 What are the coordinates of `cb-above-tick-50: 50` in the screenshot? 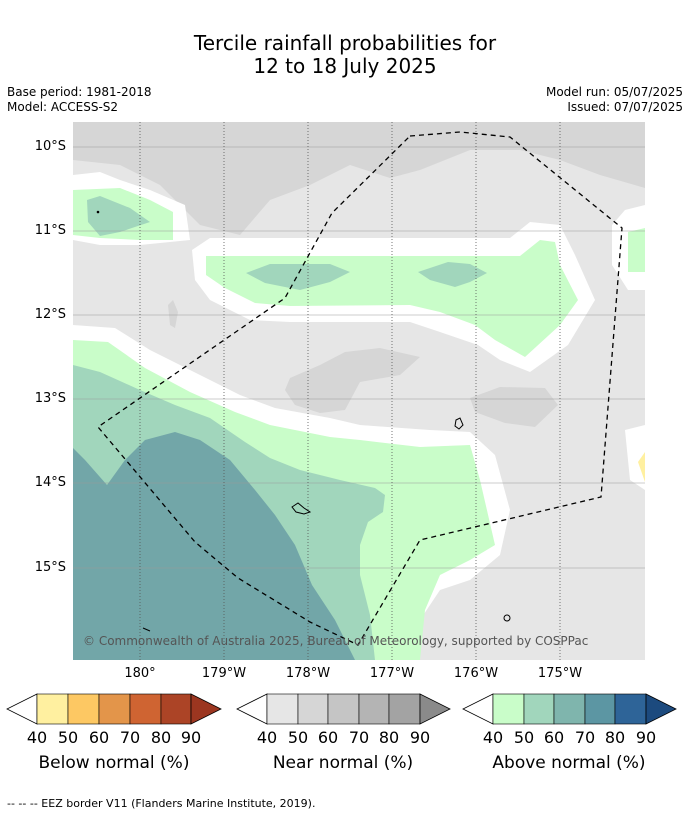 It's located at (524, 737).